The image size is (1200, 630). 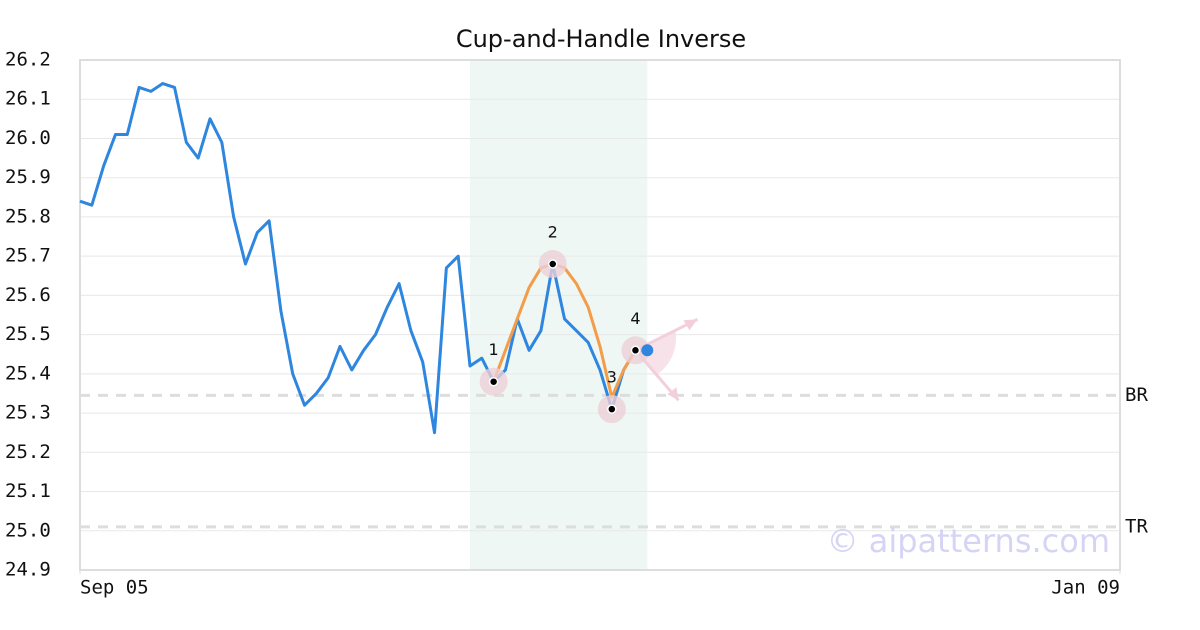 What do you see at coordinates (28, 256) in the screenshot?
I see `y-tick-label: 25.7` at bounding box center [28, 256].